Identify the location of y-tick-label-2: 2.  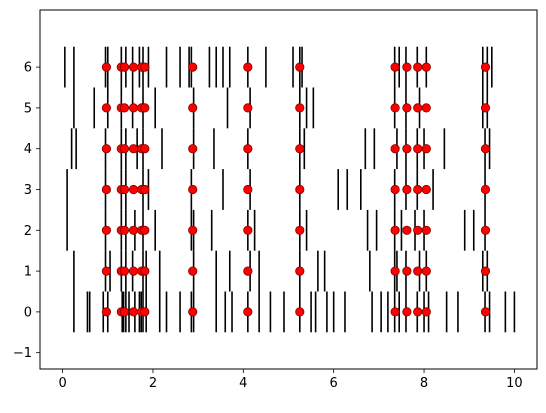
(28, 231).